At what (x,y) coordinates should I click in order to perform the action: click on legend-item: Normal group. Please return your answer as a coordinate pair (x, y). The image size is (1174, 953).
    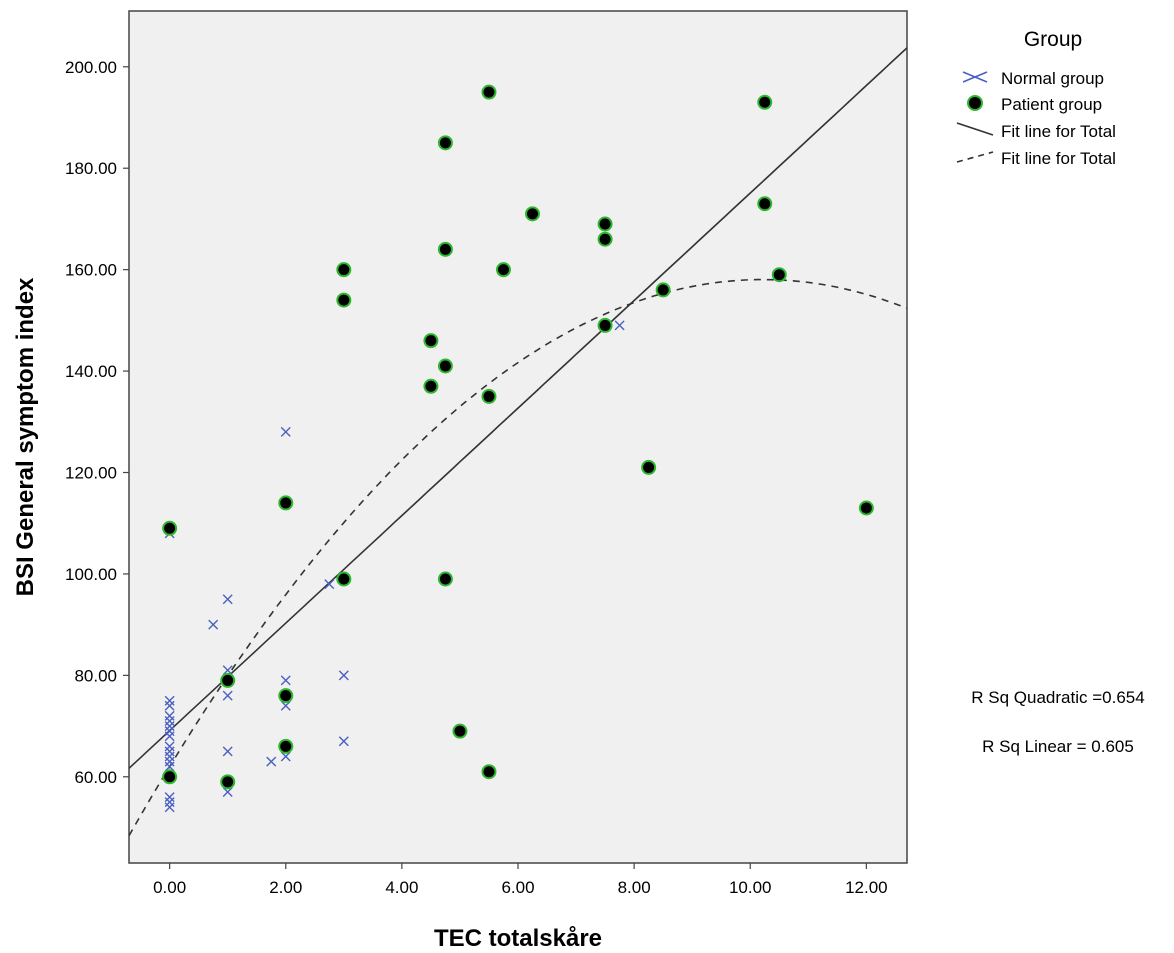
    Looking at the image, I should click on (1033, 78).